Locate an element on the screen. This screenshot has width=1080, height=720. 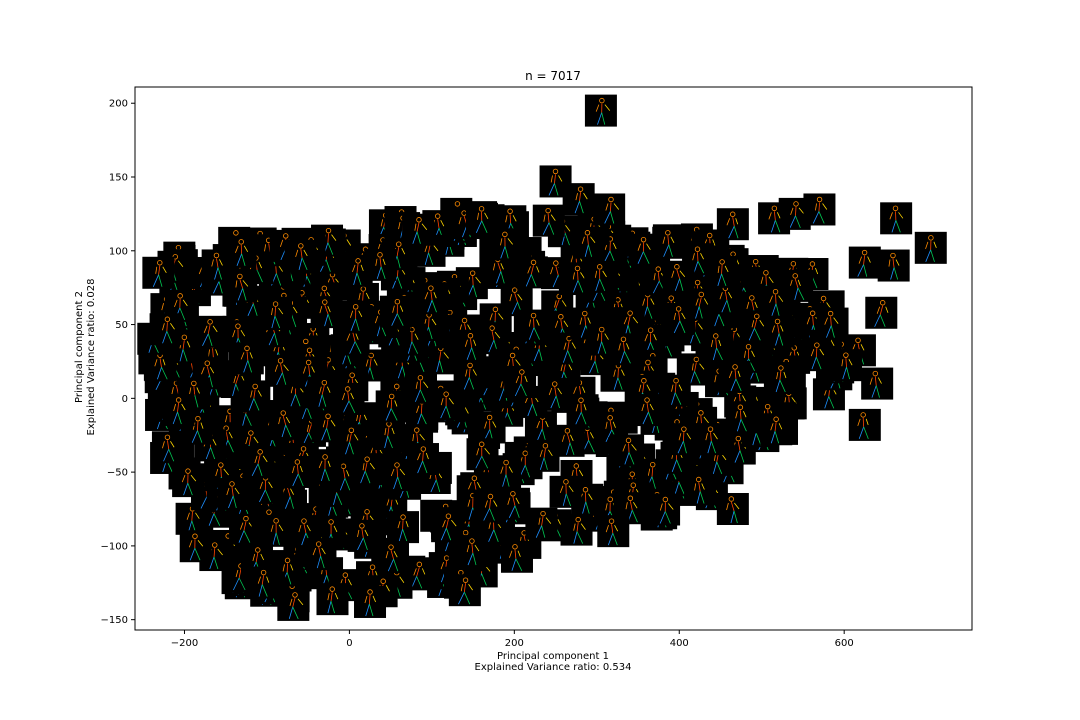
y-axis-sublabel: Explained Variance ratio: 0.028 is located at coordinates (91, 357).